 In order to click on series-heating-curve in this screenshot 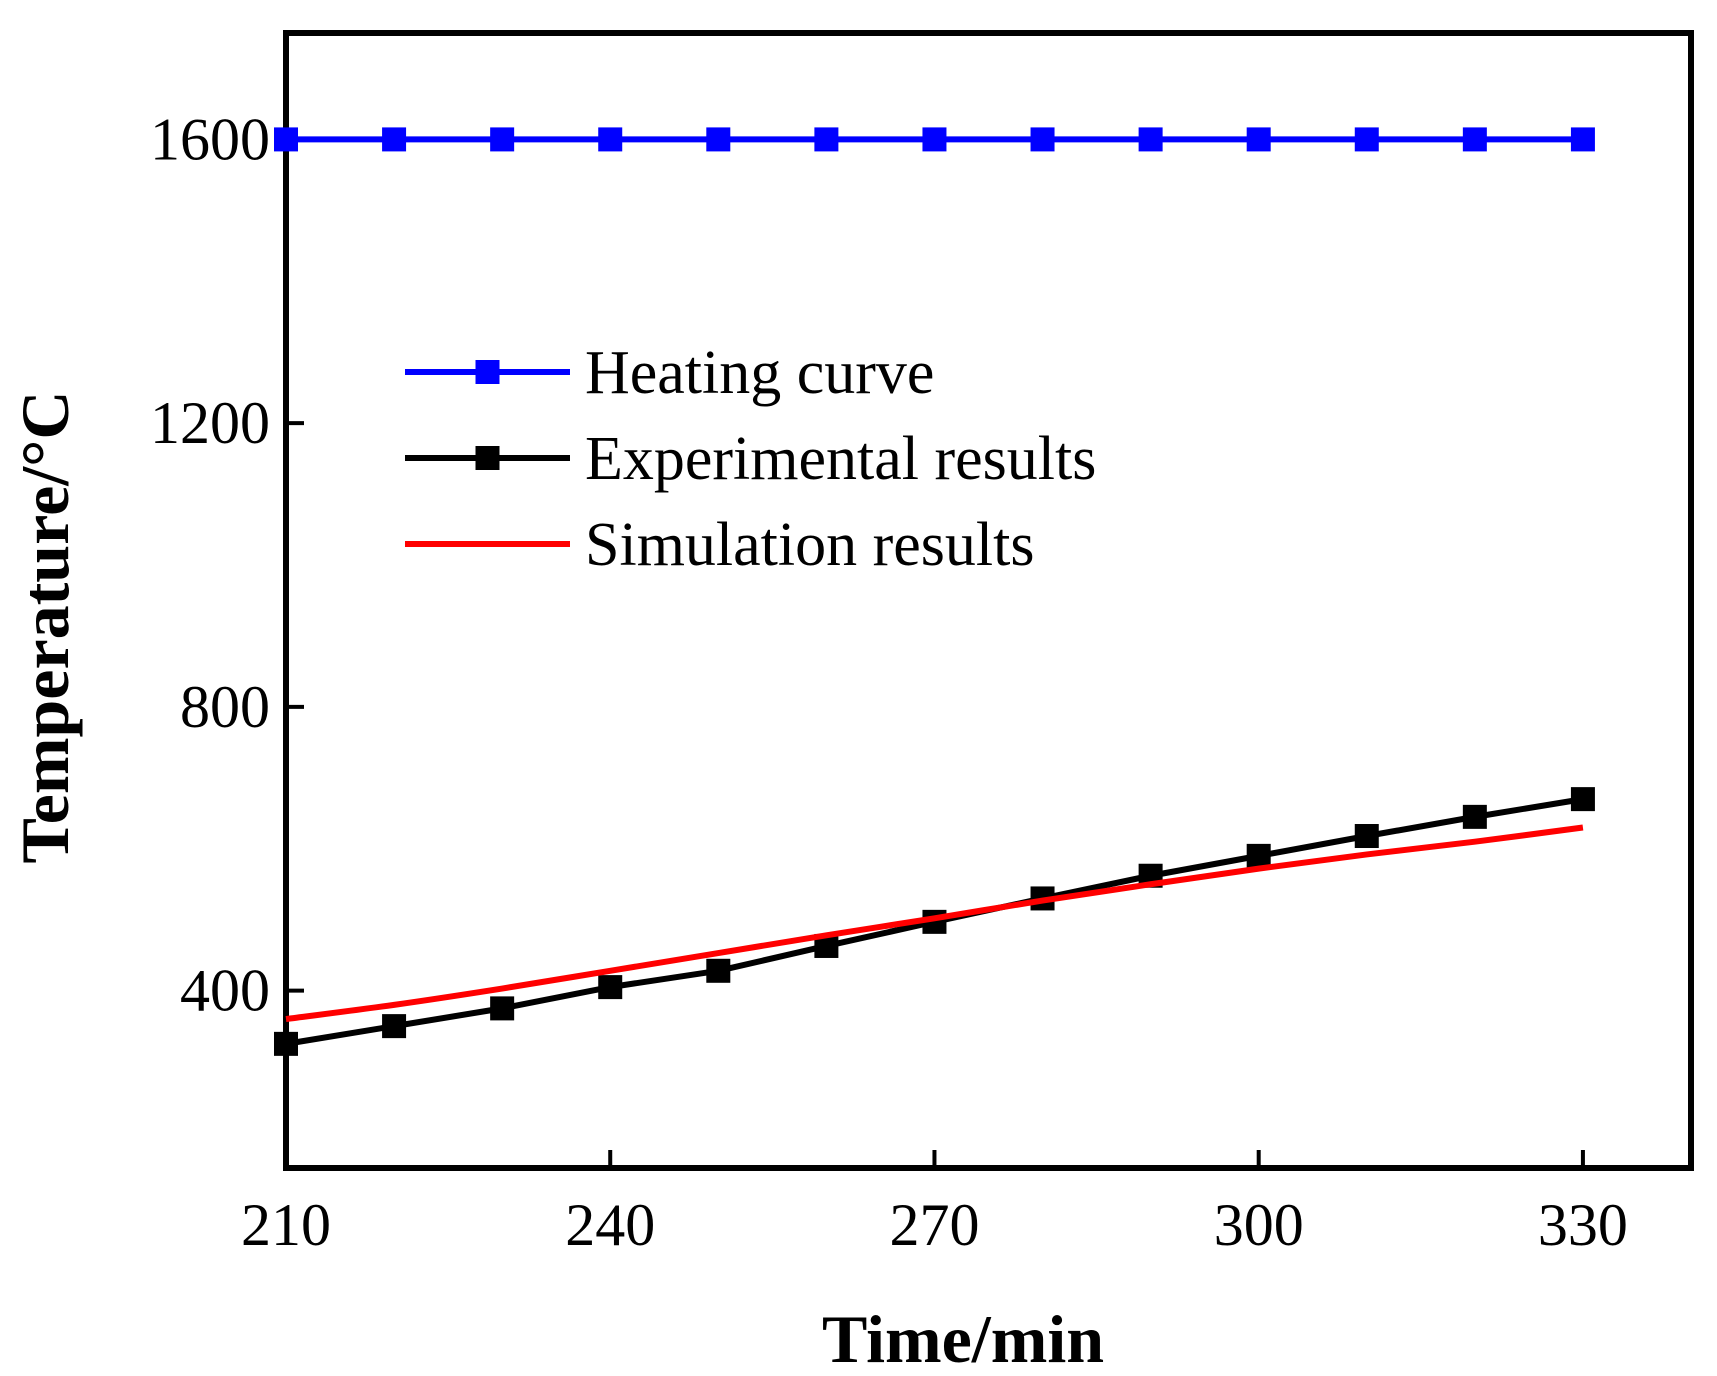, I will do `click(934, 139)`.